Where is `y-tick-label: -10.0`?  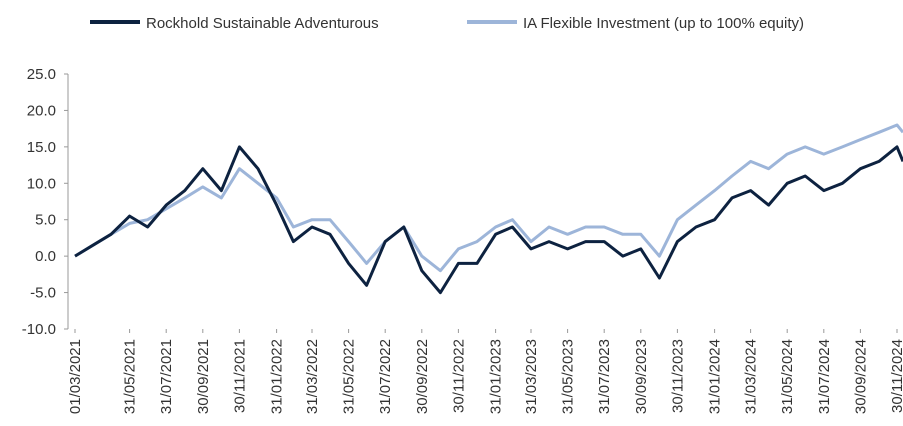 y-tick-label: -10.0 is located at coordinates (39, 329).